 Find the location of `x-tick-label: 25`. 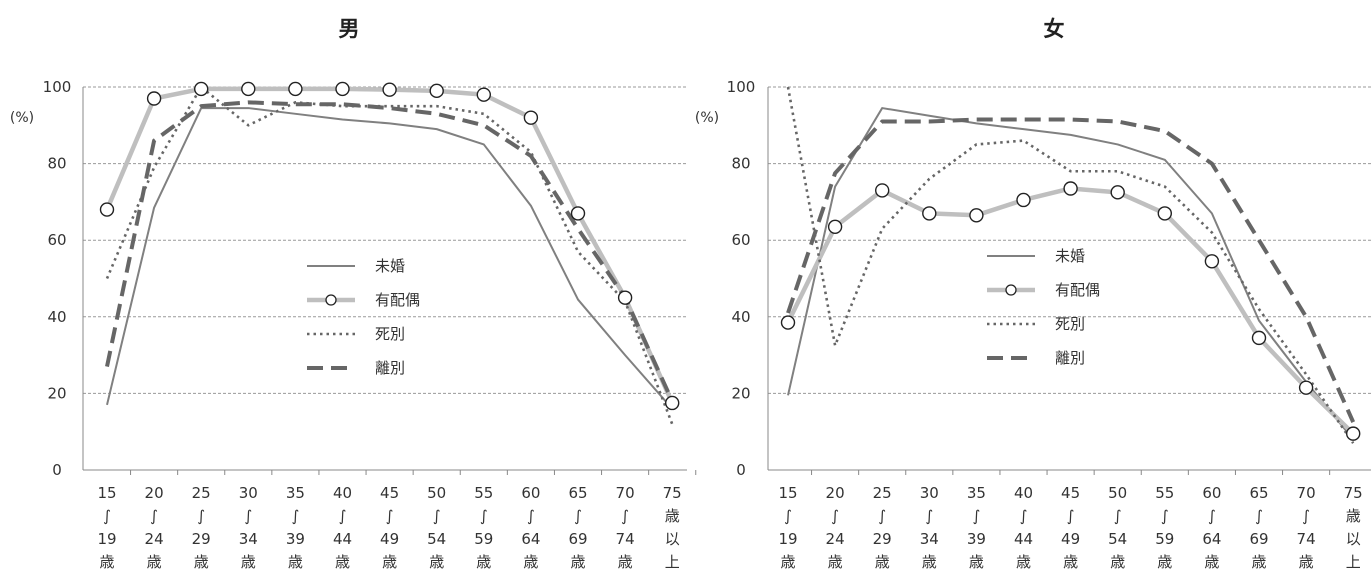

x-tick-label: 25 is located at coordinates (201, 493).